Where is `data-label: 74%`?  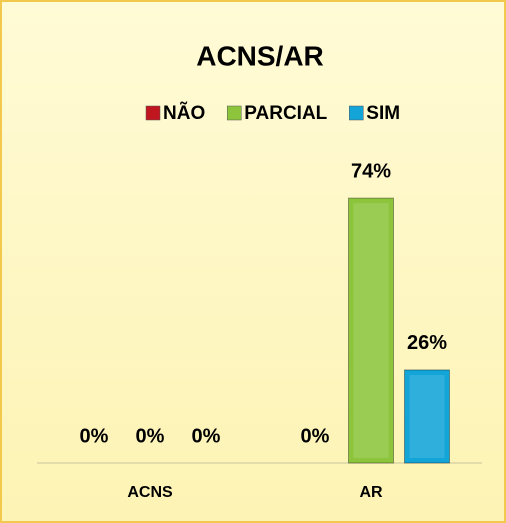
data-label: 74% is located at coordinates (371, 171).